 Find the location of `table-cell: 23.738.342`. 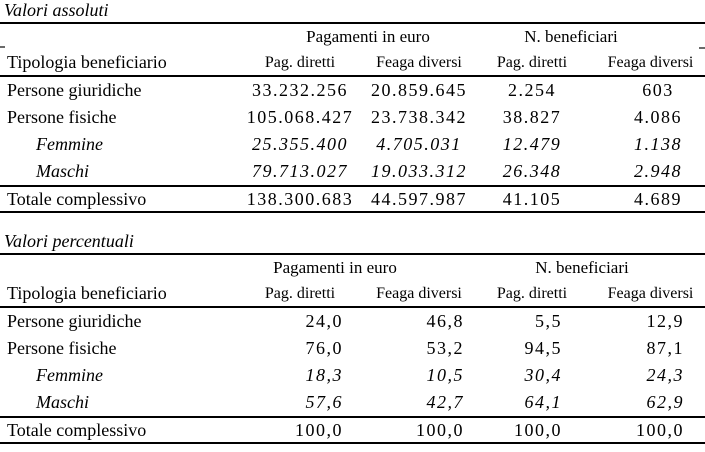

table-cell: 23.738.342 is located at coordinates (419, 117).